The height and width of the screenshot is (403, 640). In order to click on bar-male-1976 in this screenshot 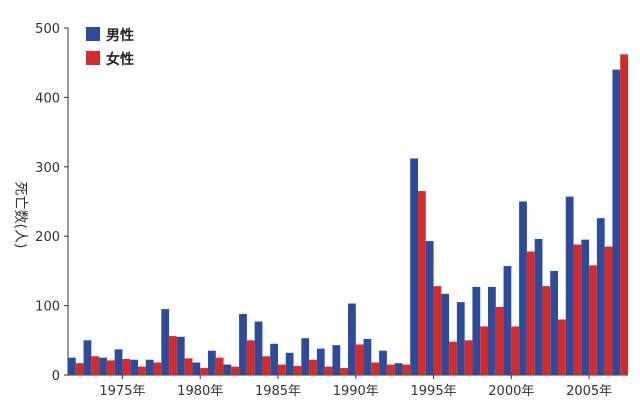, I will do `click(134, 367)`.